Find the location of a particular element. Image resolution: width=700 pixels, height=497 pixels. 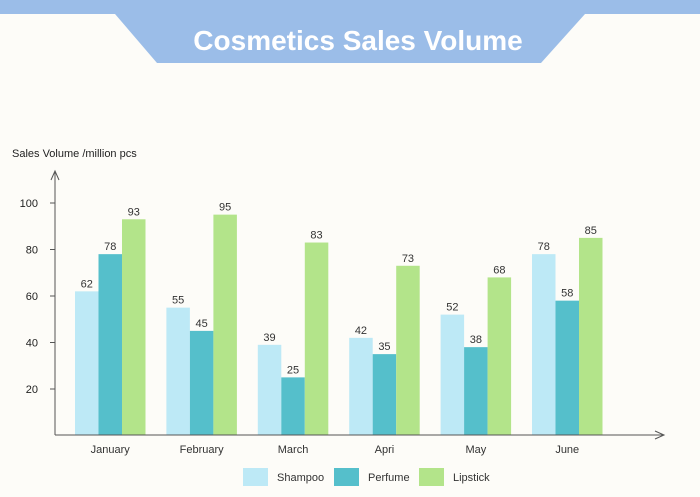

x-tick-label: January is located at coordinates (111, 450).